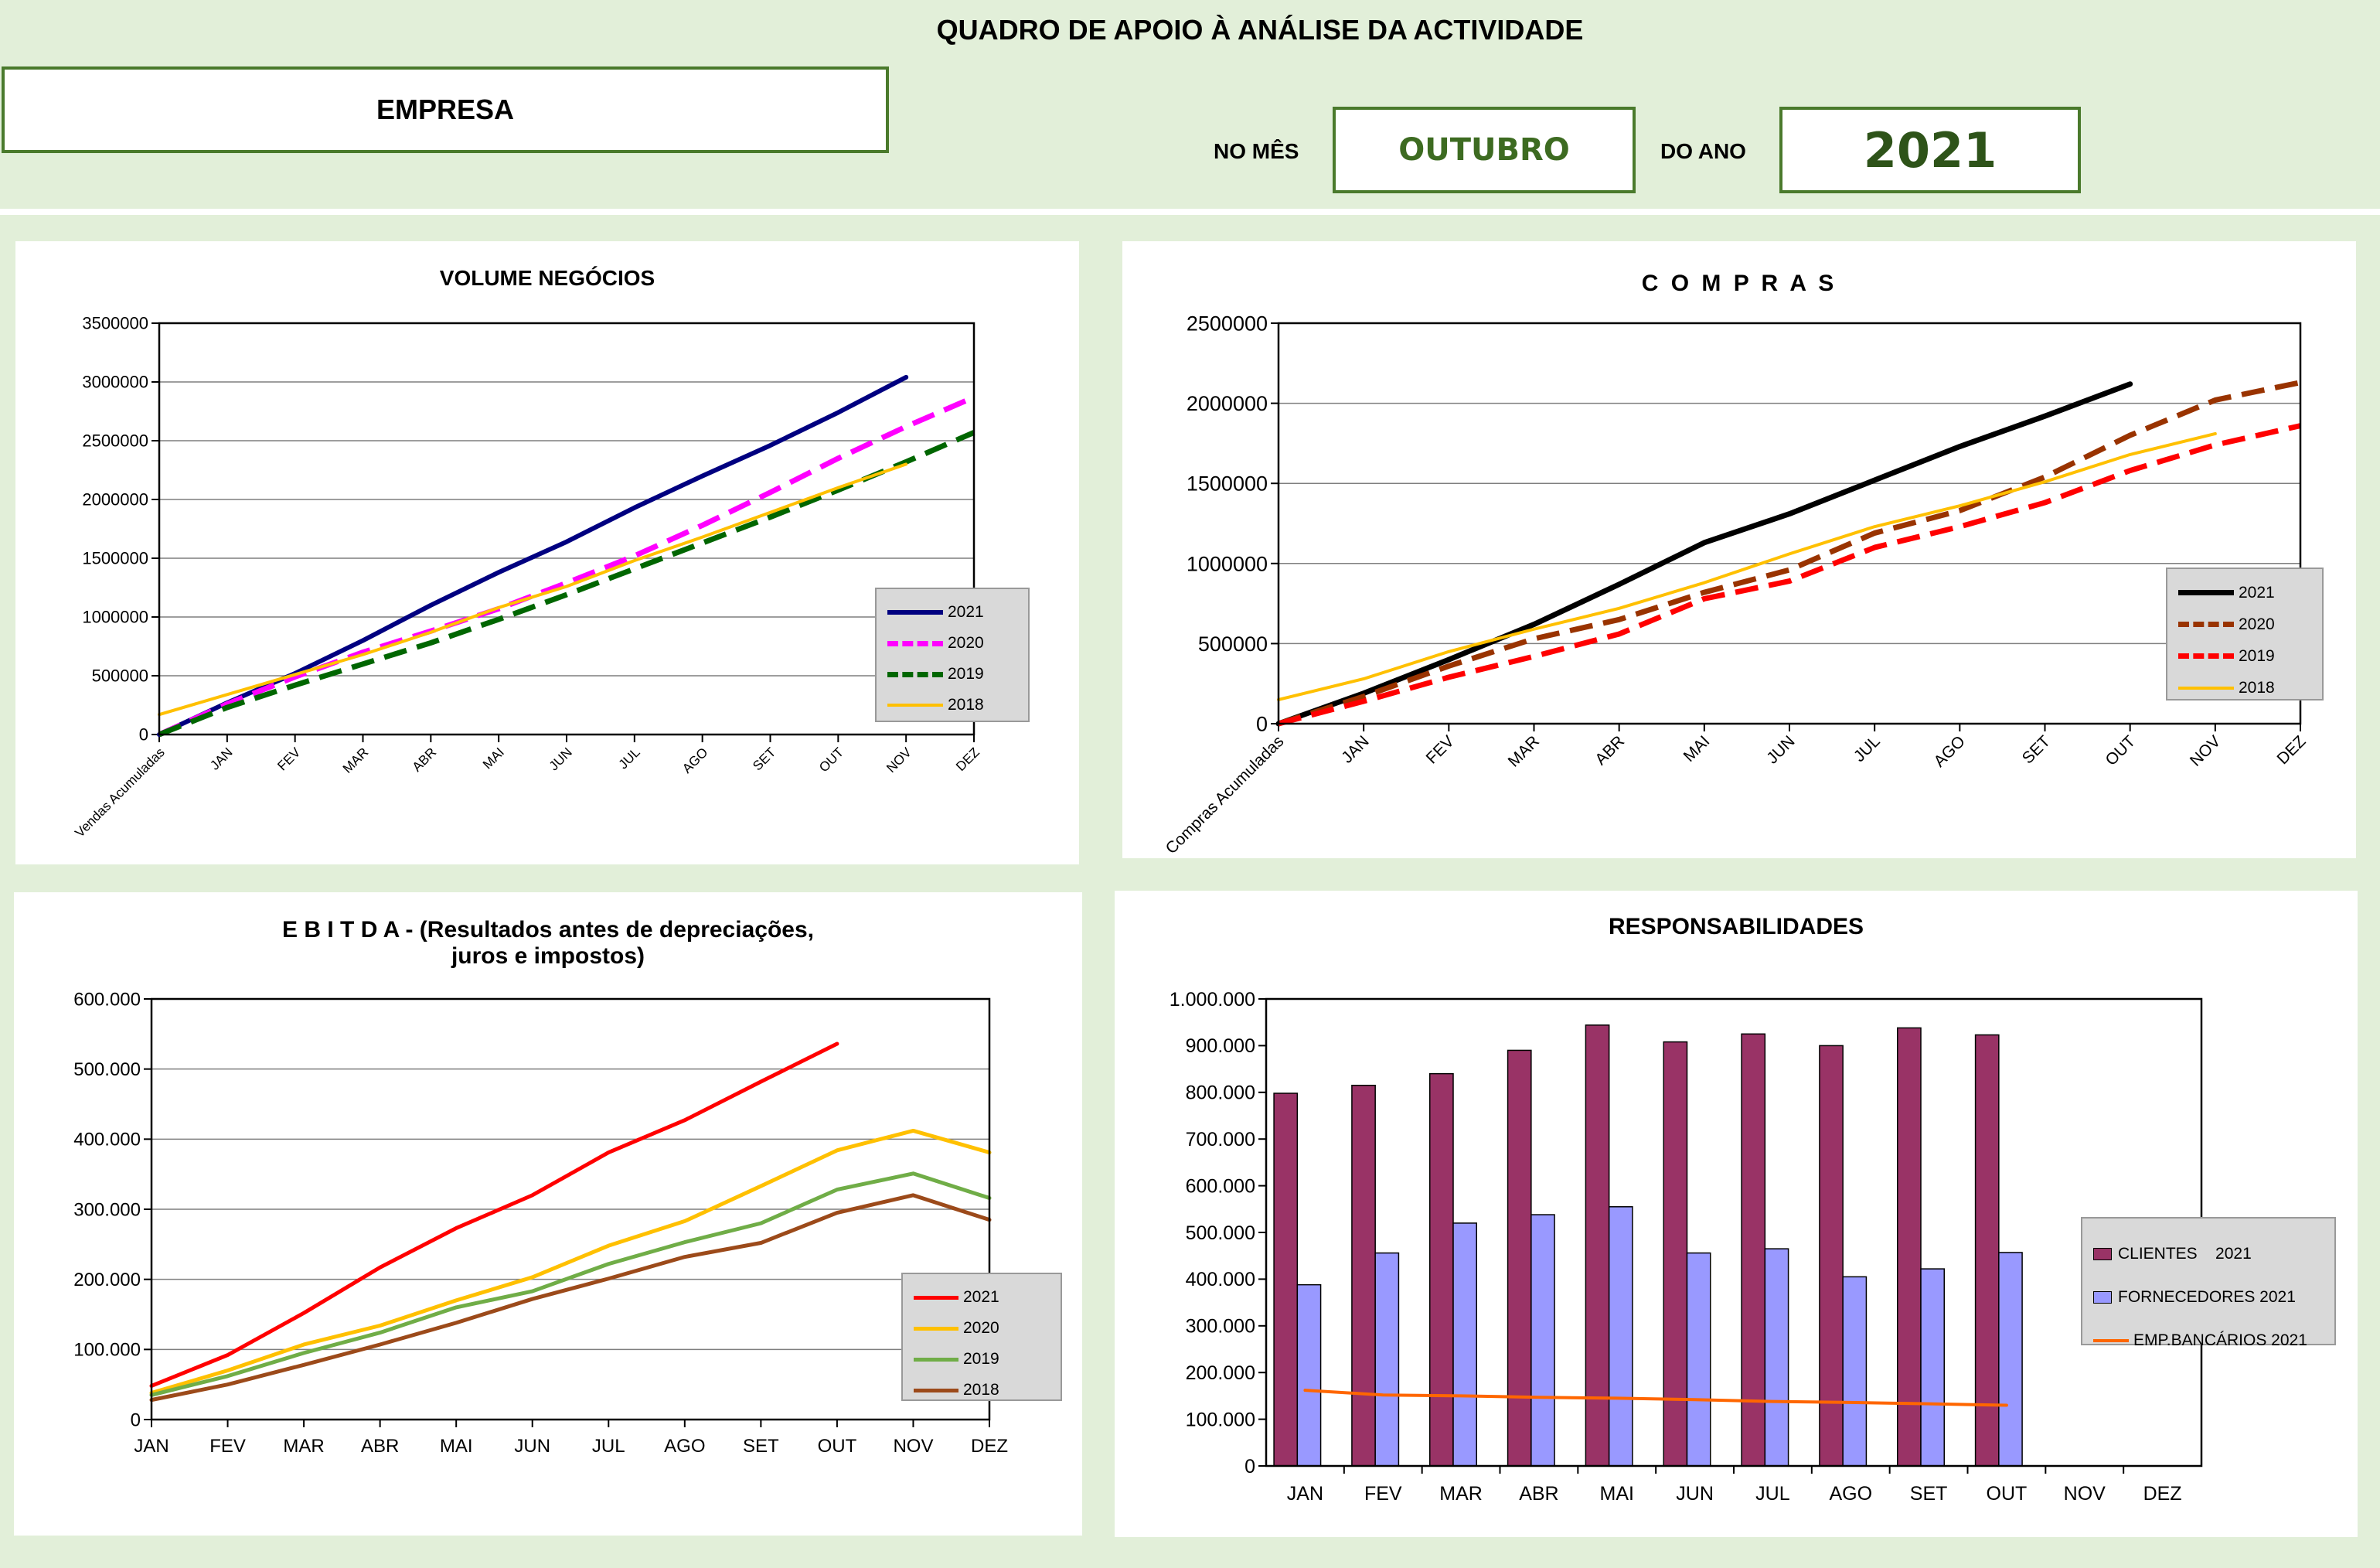 The height and width of the screenshot is (1568, 2380). Describe the element at coordinates (107, 1069) in the screenshot. I see `y-tick-label: 500.000` at that location.